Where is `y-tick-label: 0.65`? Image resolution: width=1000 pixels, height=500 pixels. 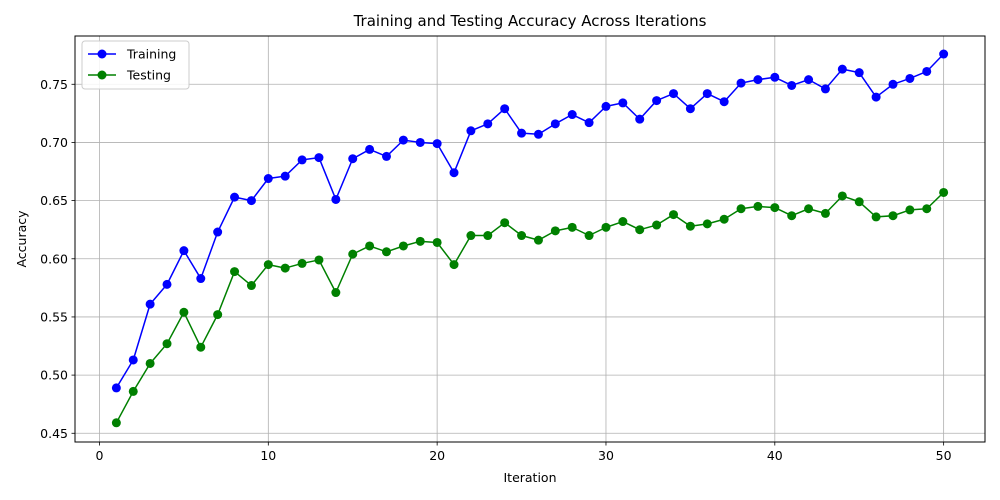
y-tick-label: 0.65 is located at coordinates (54, 200).